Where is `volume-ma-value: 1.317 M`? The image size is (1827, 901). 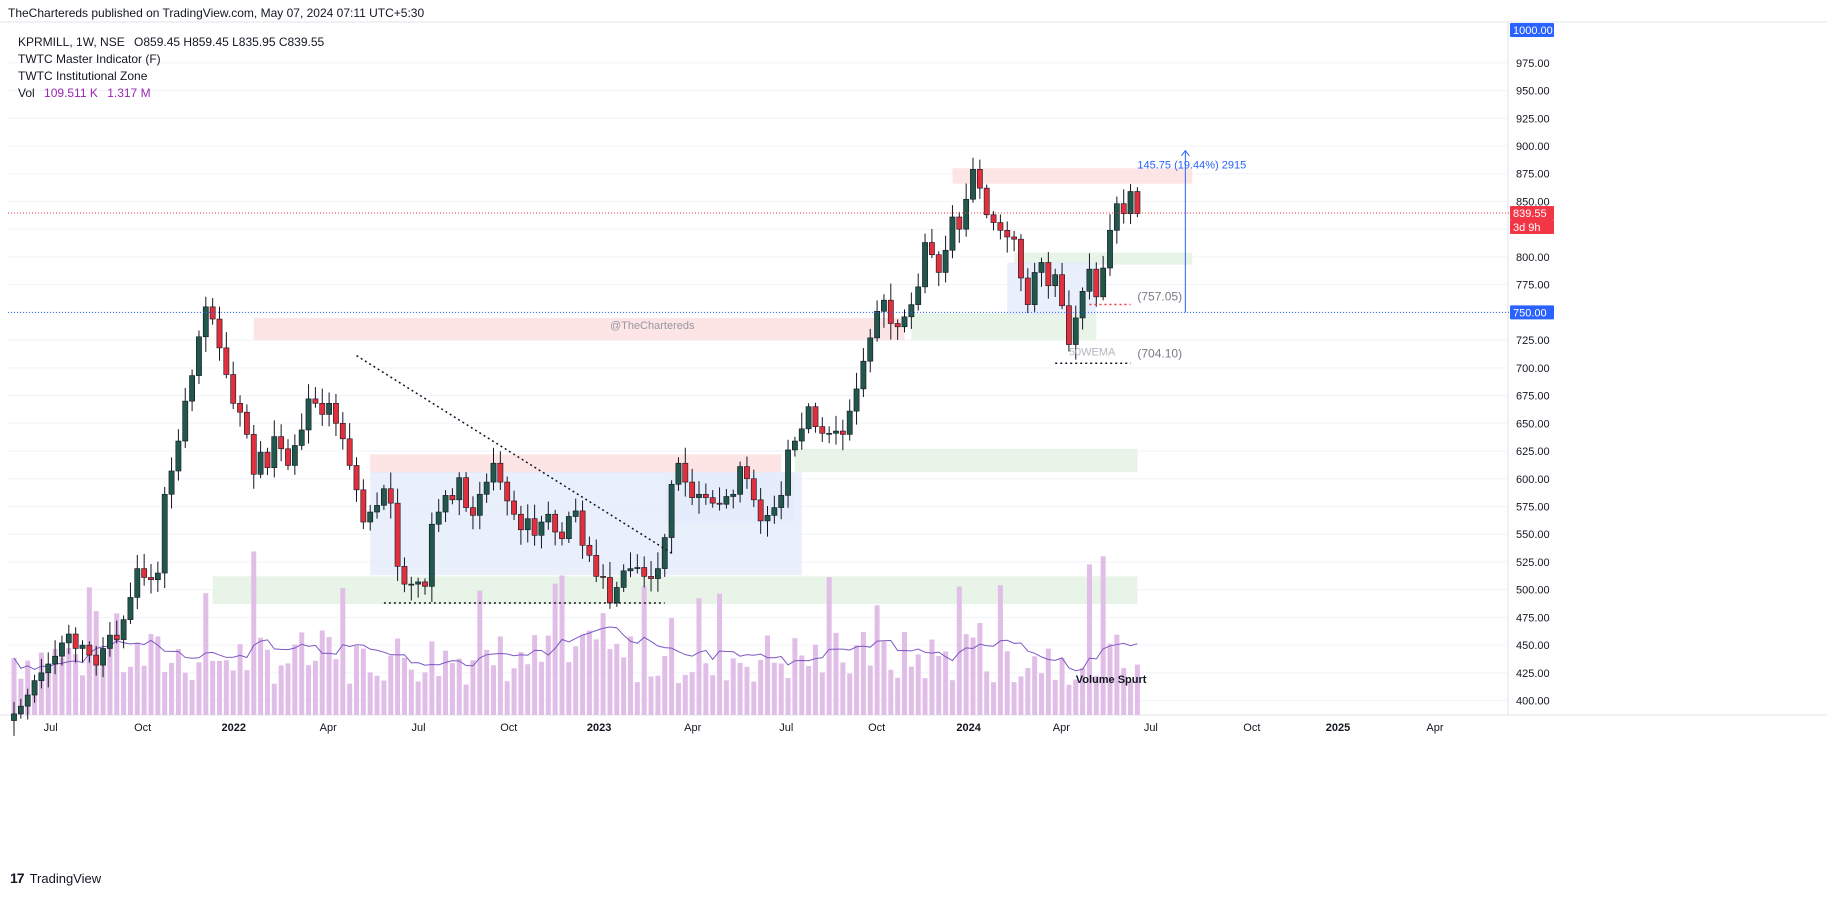 volume-ma-value: 1.317 M is located at coordinates (129, 93).